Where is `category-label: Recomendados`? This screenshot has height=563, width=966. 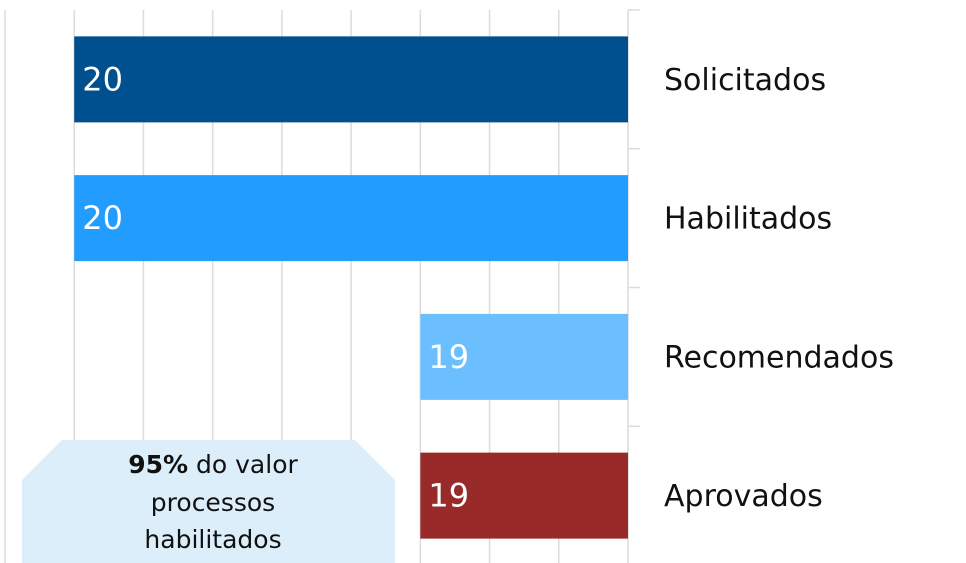 category-label: Recomendados is located at coordinates (779, 357).